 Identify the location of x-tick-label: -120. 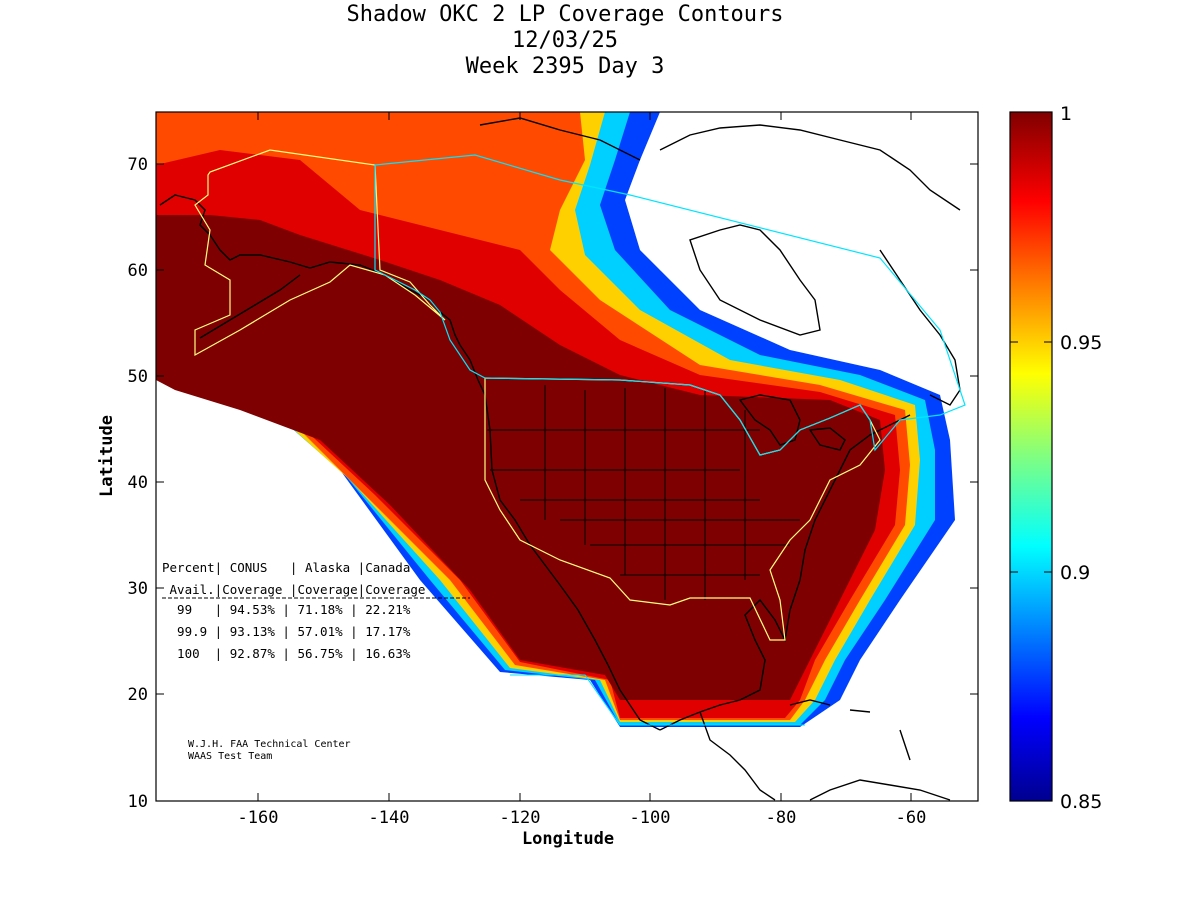
(520, 818).